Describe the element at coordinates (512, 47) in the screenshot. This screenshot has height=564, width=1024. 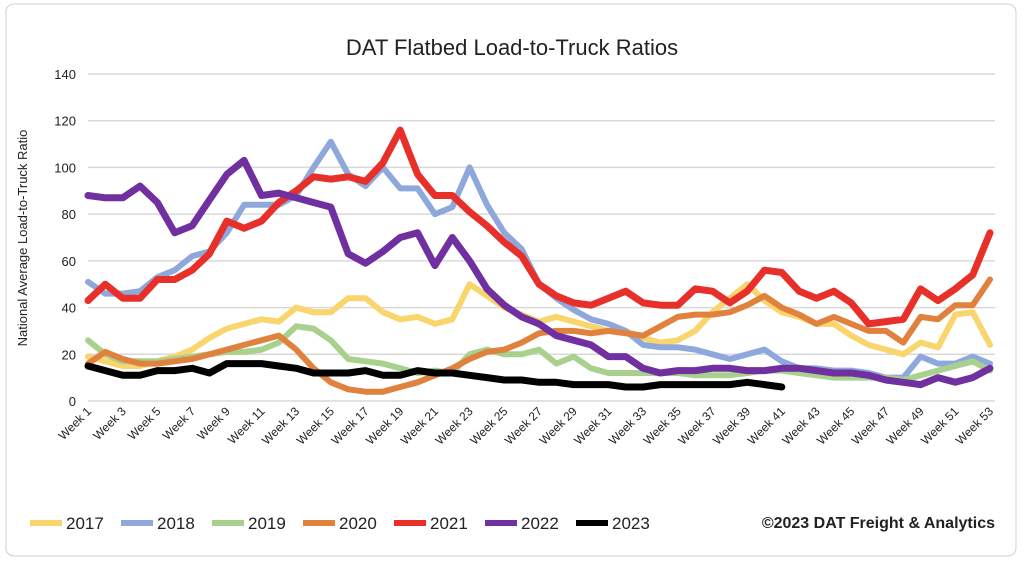
I see `chart-title: DAT Flatbed Load-to-Truck Ratios` at that location.